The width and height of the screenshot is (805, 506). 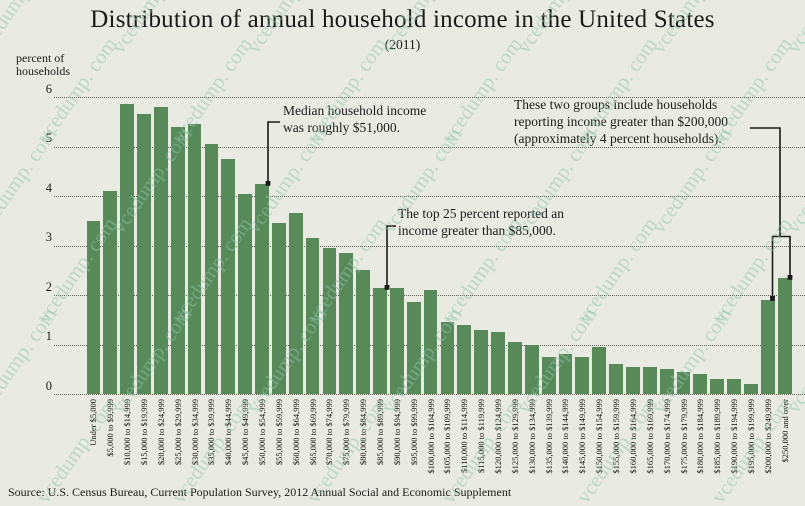 What do you see at coordinates (616, 436) in the screenshot?
I see `x-axis-label: $155,000 to $159,999` at bounding box center [616, 436].